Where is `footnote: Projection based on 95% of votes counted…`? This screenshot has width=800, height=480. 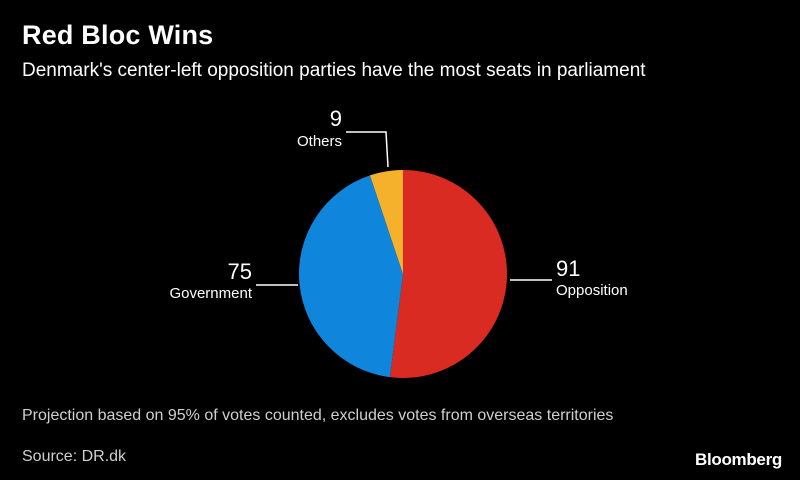 footnote: Projection based on 95% of votes counted… is located at coordinates (318, 415).